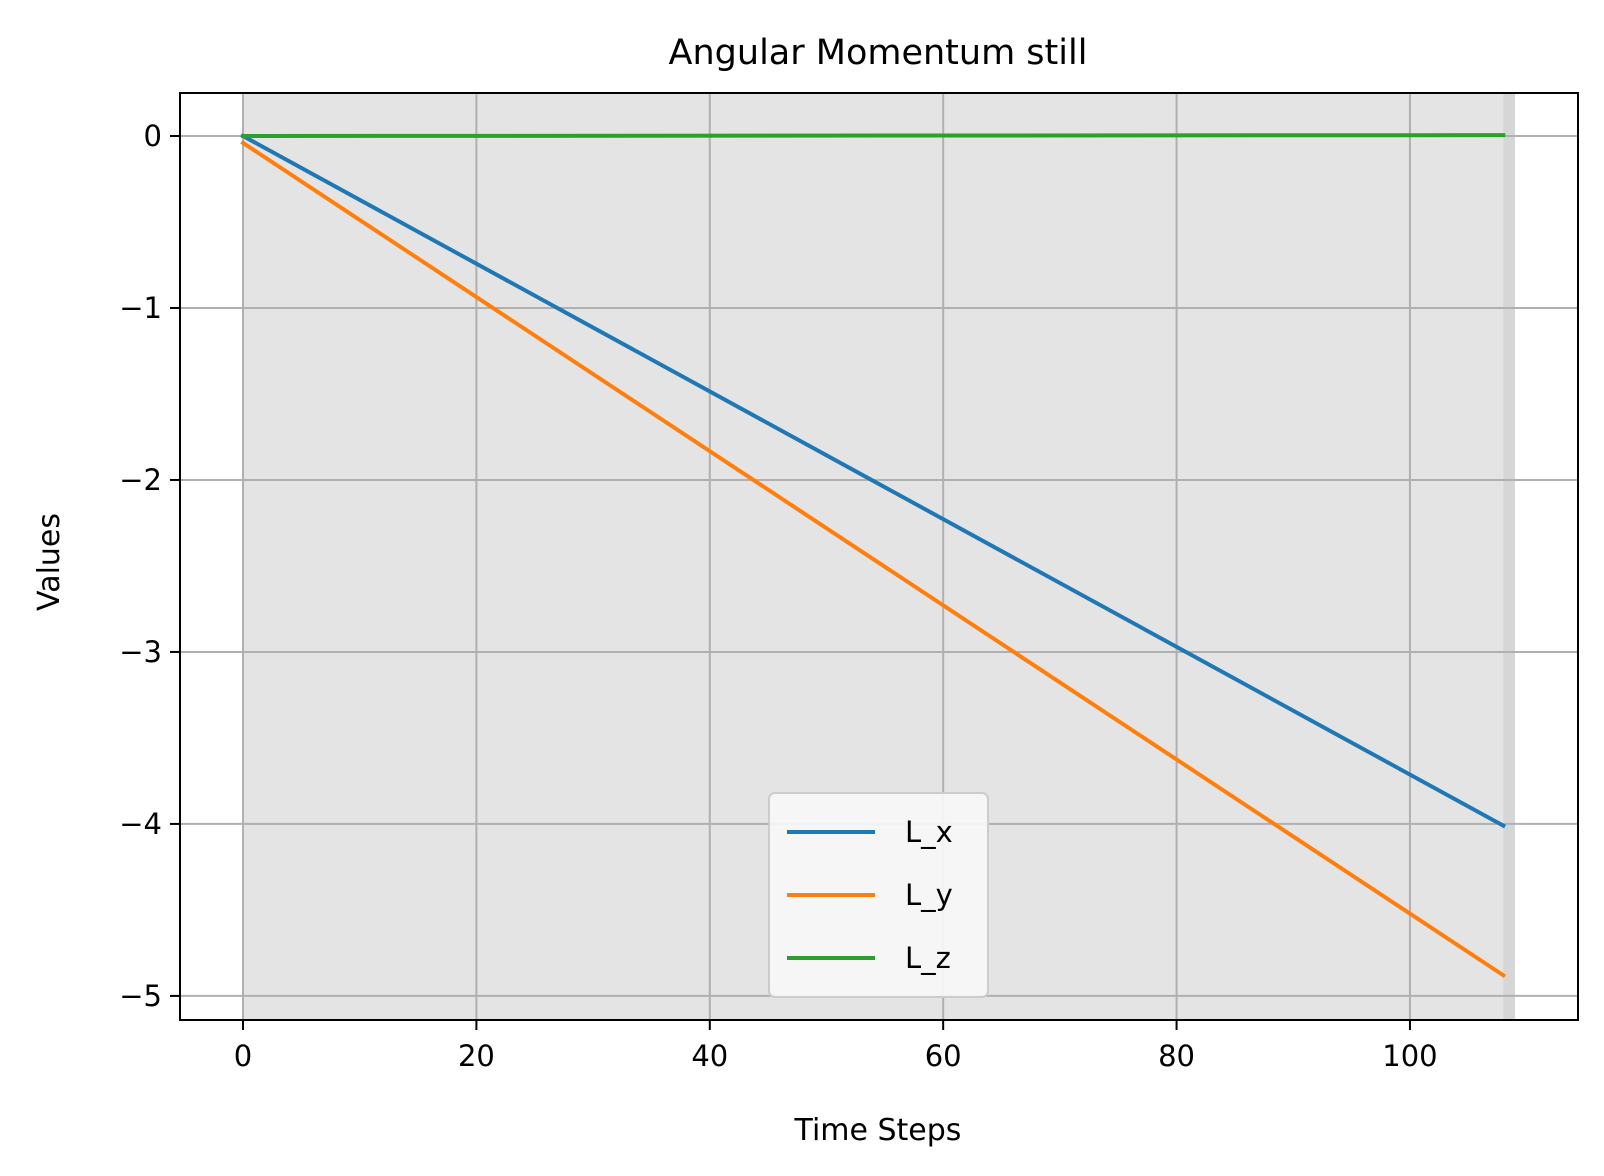 This screenshot has width=1604, height=1176. What do you see at coordinates (140, 652) in the screenshot?
I see `y-tick-label: −3` at bounding box center [140, 652].